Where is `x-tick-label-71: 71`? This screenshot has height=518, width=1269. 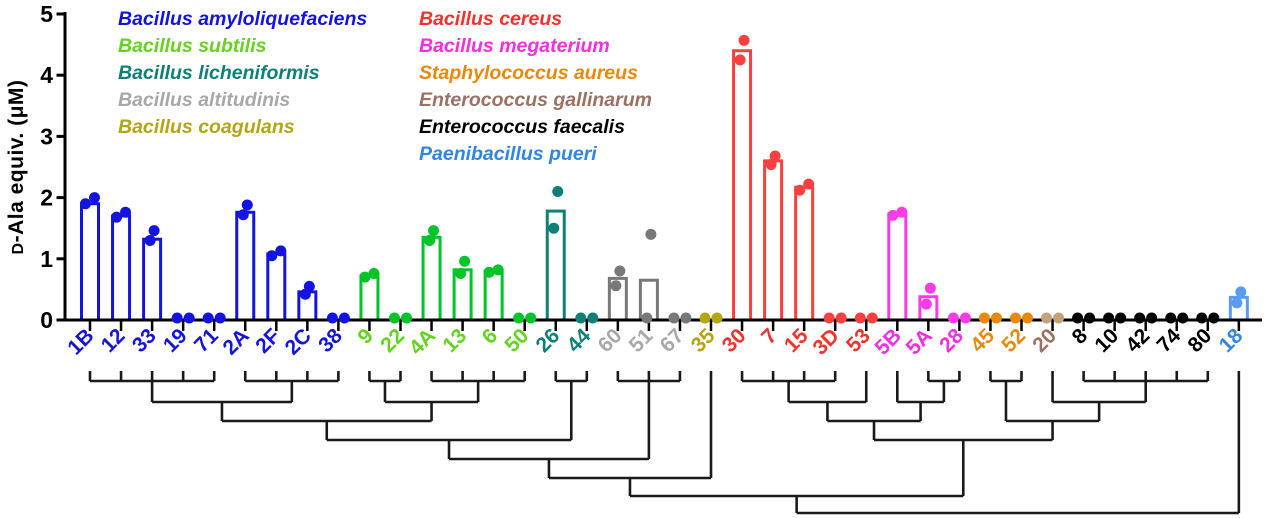 x-tick-label-71: 71 is located at coordinates (206, 340).